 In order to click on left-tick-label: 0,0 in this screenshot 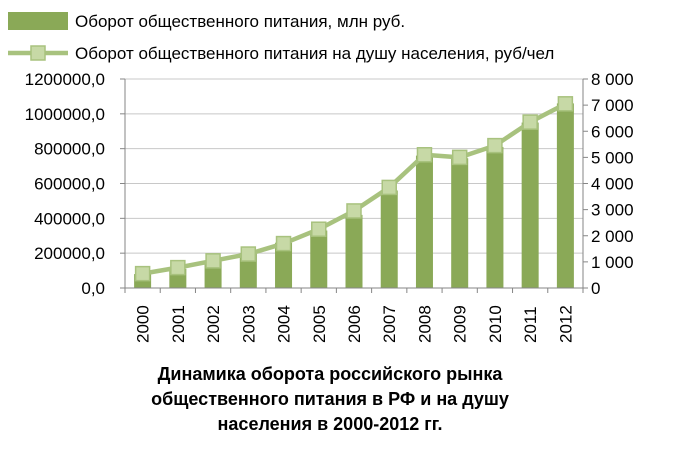, I will do `click(93, 288)`.